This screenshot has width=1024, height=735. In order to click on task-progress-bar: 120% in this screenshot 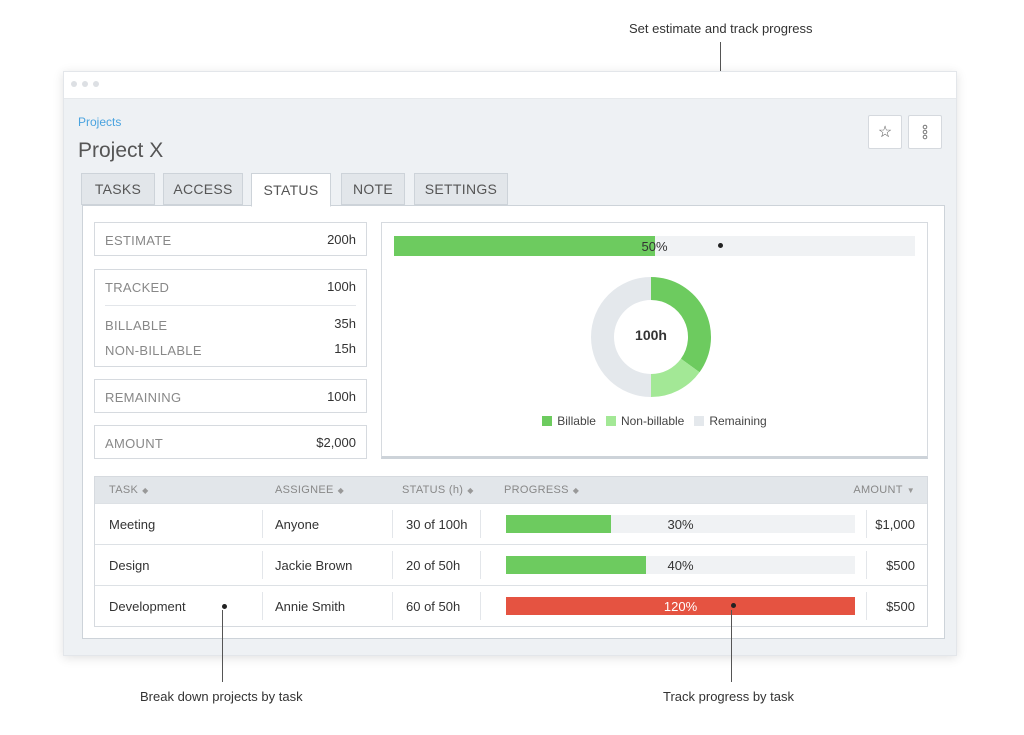, I will do `click(680, 606)`.